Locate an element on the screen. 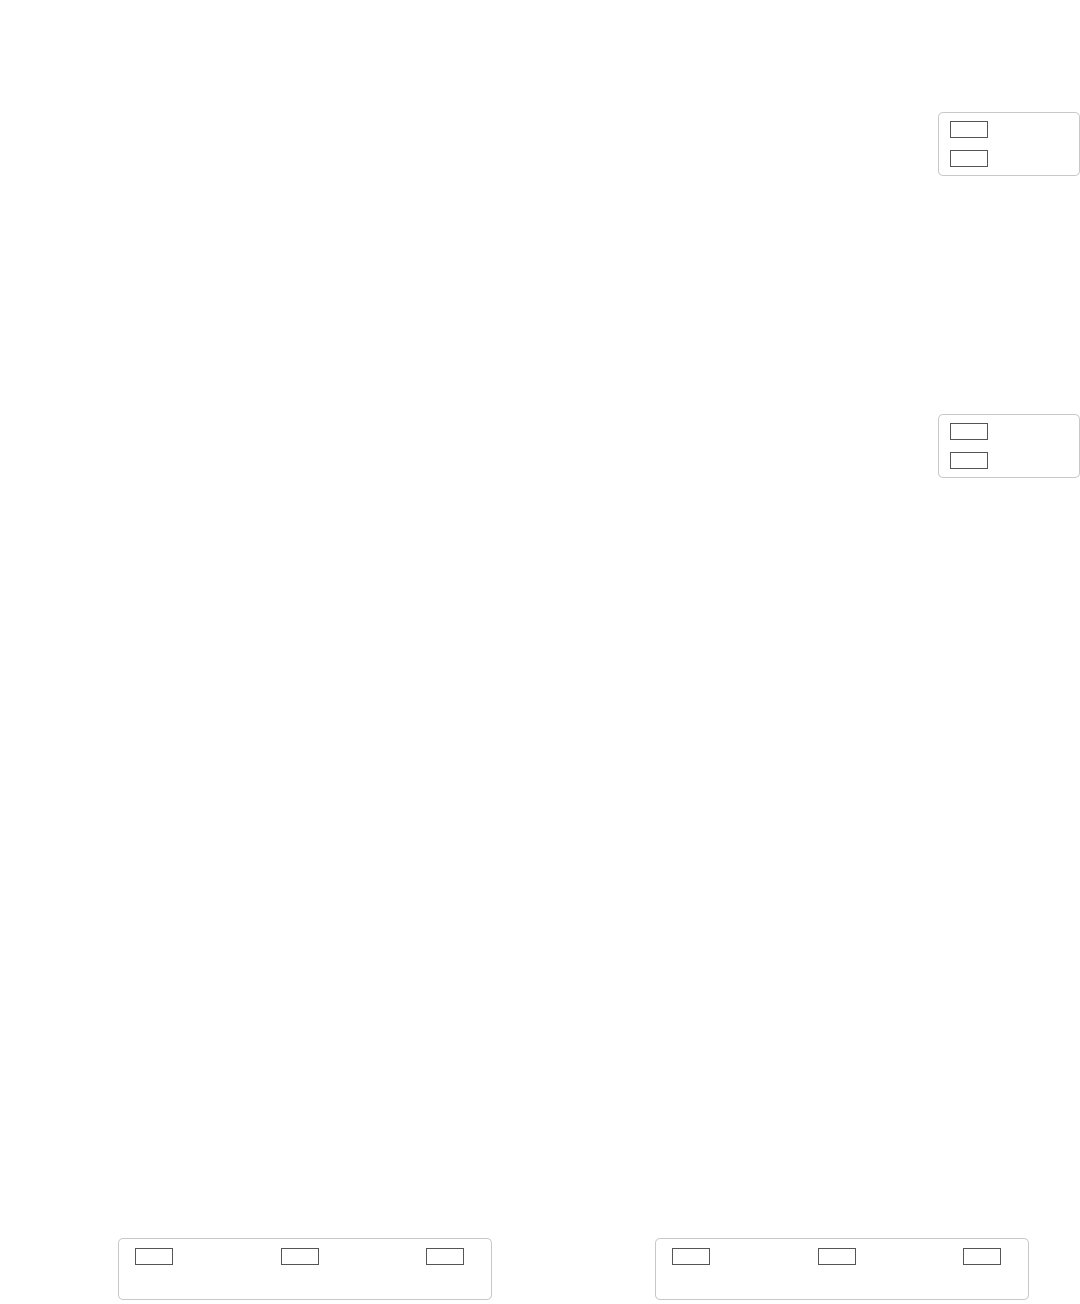 Image resolution: width=1080 pixels, height=1304 pixels. legend-e is located at coordinates (305, 1269).